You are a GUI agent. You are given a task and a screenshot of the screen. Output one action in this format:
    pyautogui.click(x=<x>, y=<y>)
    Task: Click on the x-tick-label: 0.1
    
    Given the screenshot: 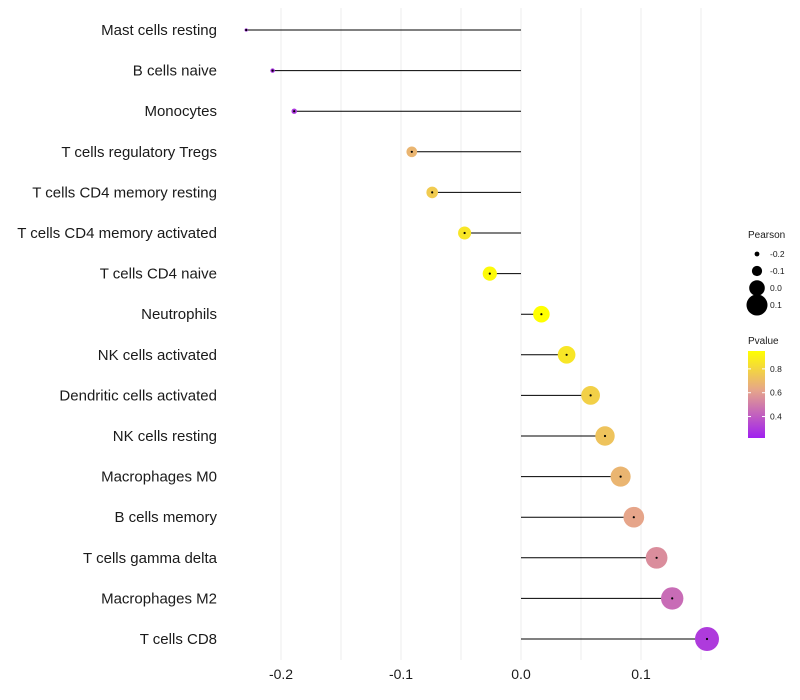 What is the action you would take?
    pyautogui.click(x=641, y=674)
    